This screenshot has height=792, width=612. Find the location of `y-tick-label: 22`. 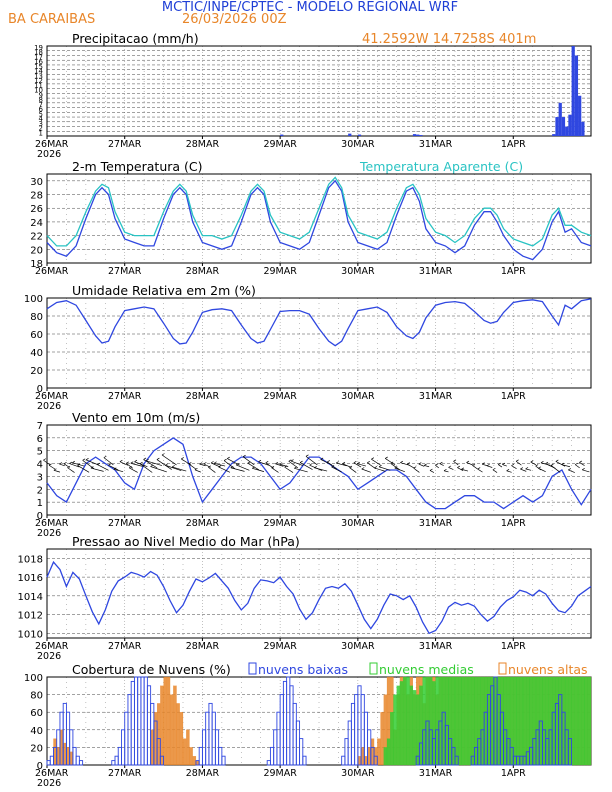

y-tick-label: 22 is located at coordinates (36, 237).